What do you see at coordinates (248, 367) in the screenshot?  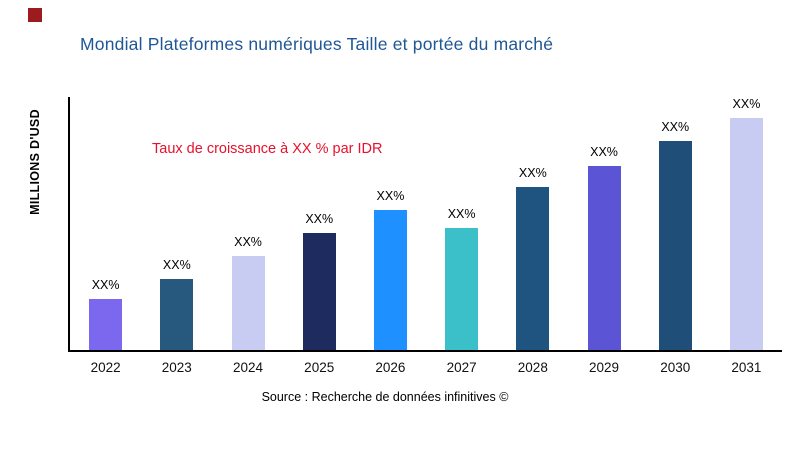 I see `x-tick-label: 2024` at bounding box center [248, 367].